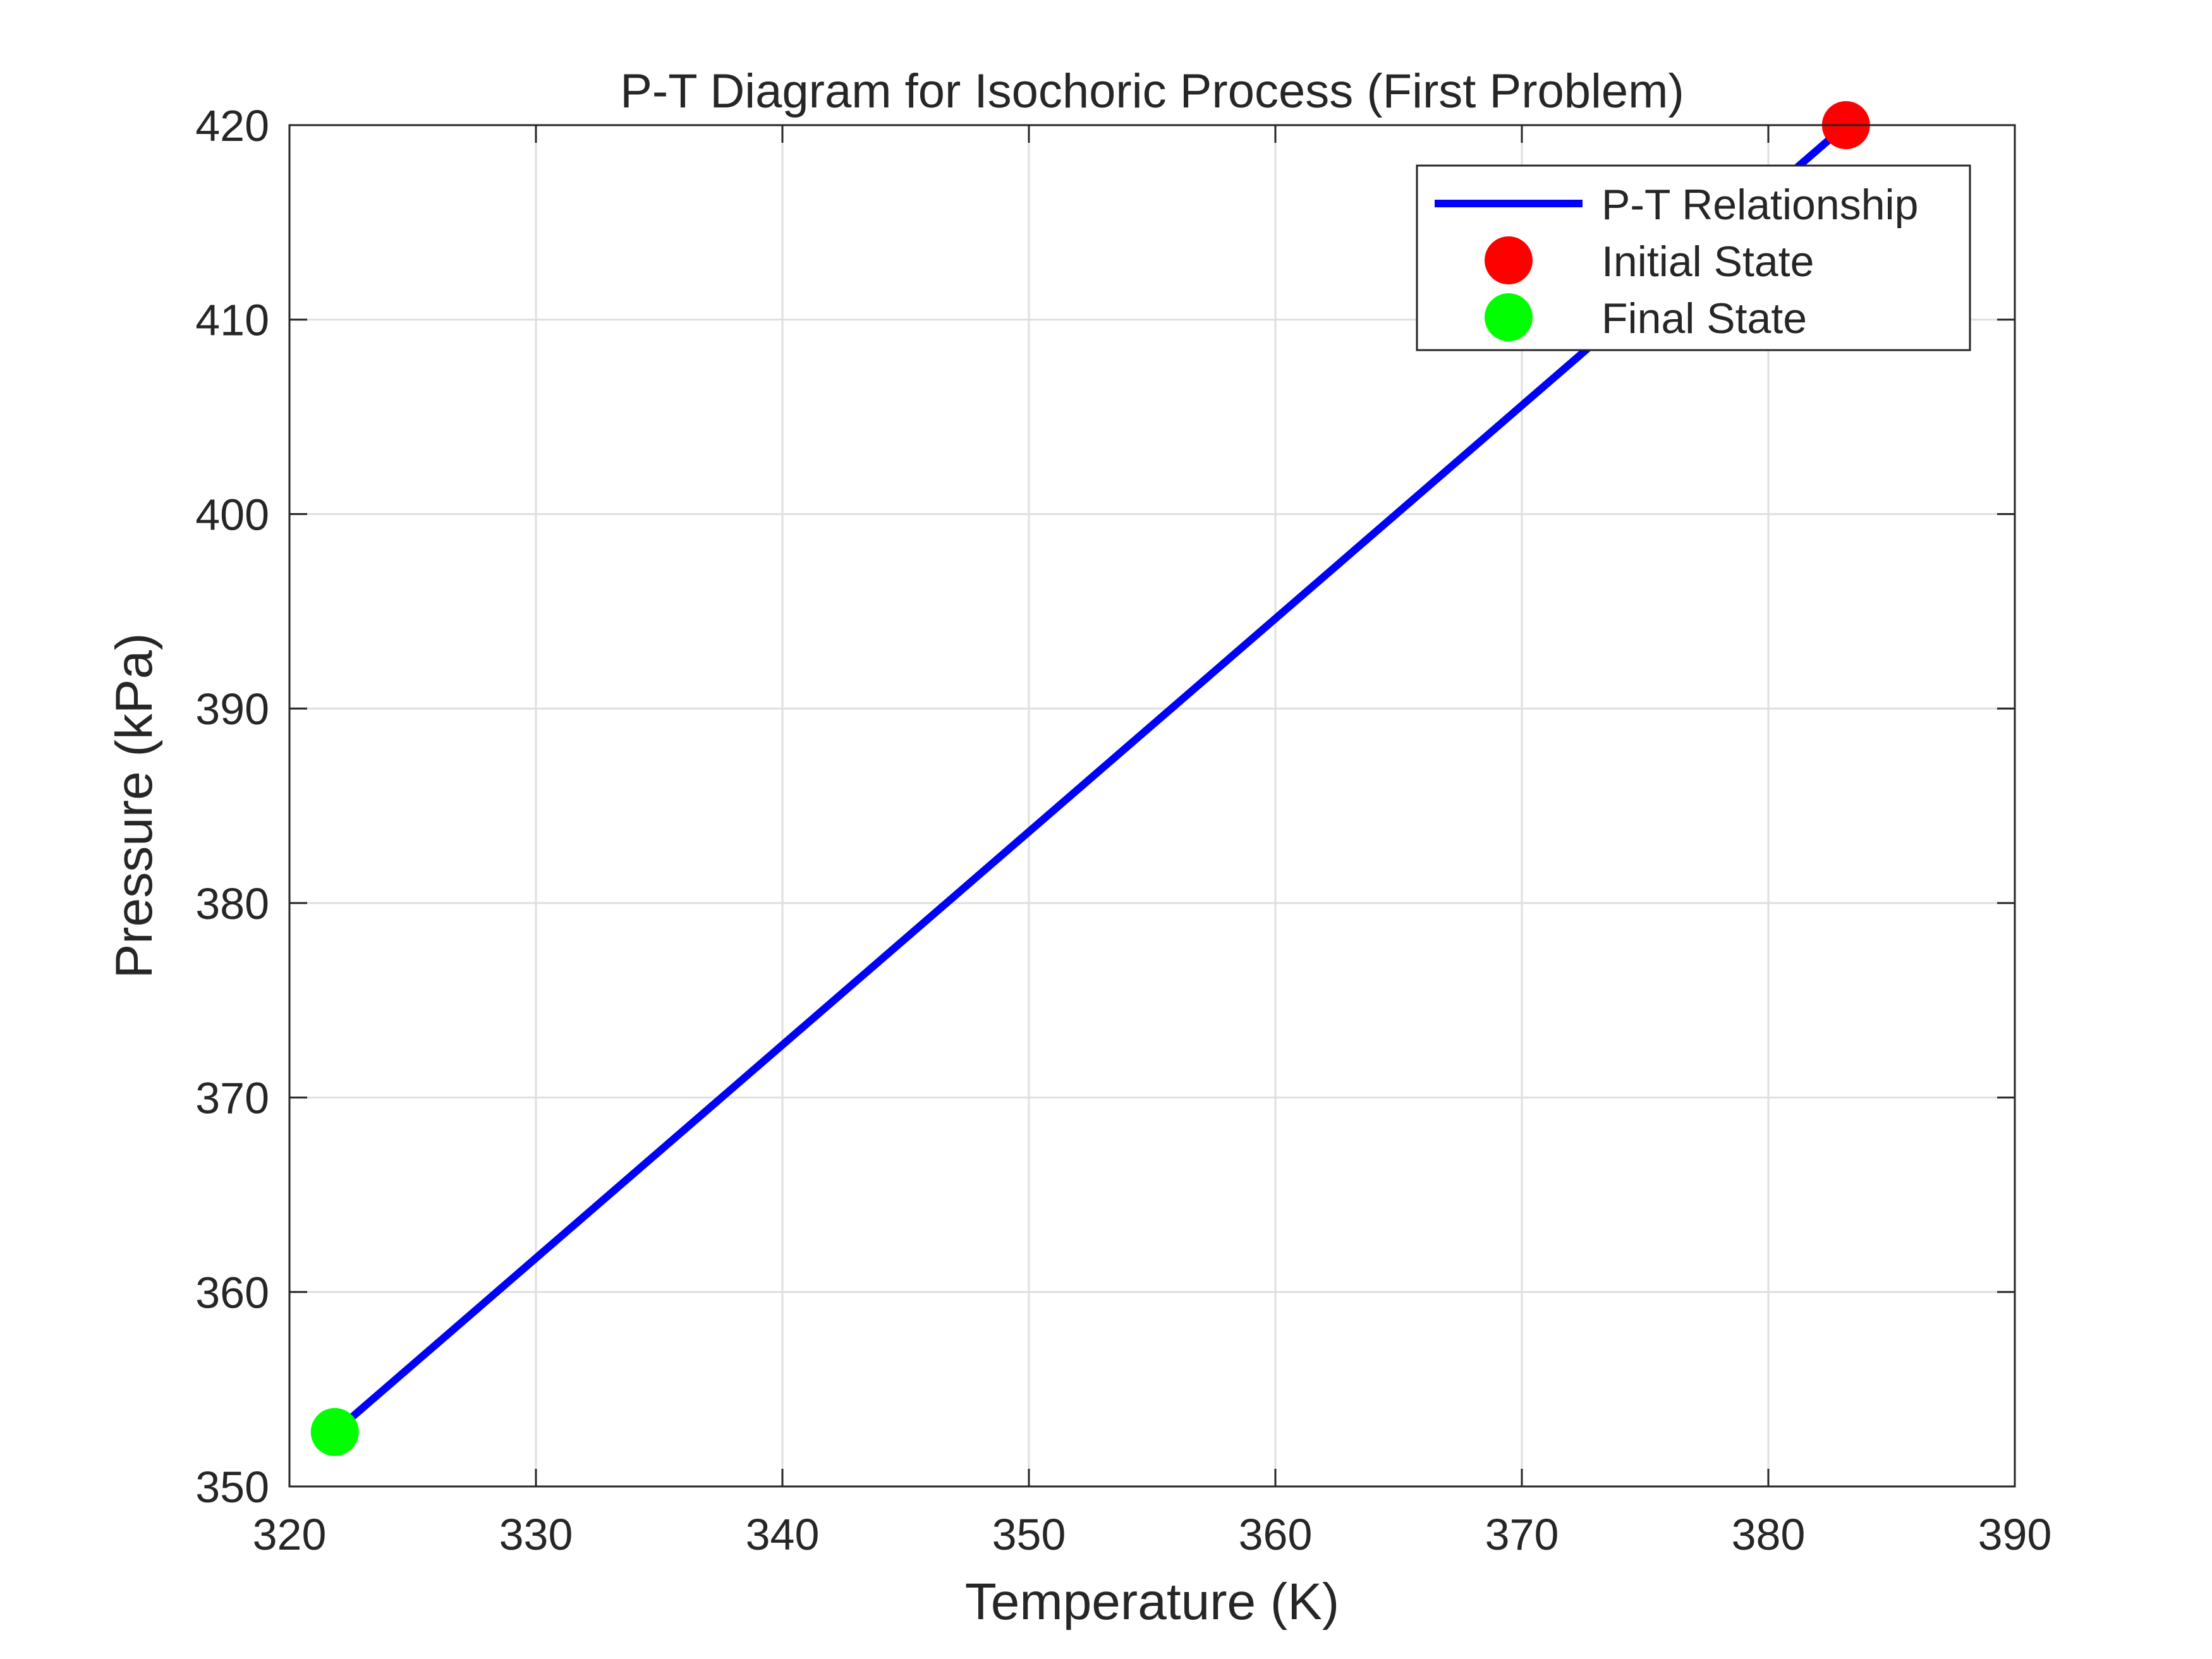 This screenshot has height=1659, width=2212. Describe the element at coordinates (1707, 262) in the screenshot. I see `legend-label: Initial State` at that location.